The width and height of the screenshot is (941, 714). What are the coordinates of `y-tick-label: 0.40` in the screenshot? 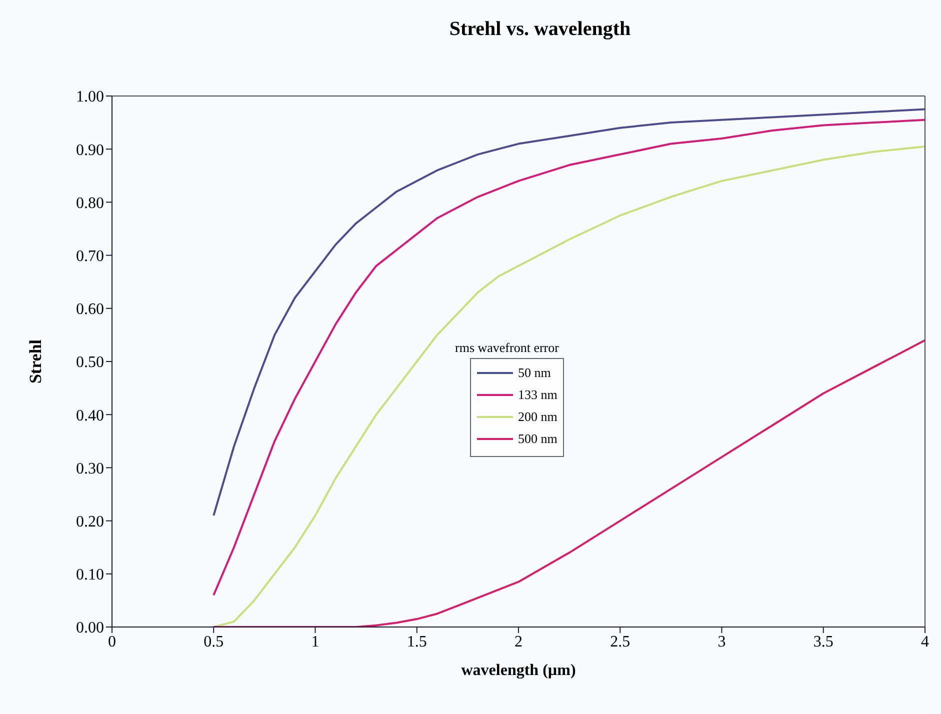 It's located at (90, 415).